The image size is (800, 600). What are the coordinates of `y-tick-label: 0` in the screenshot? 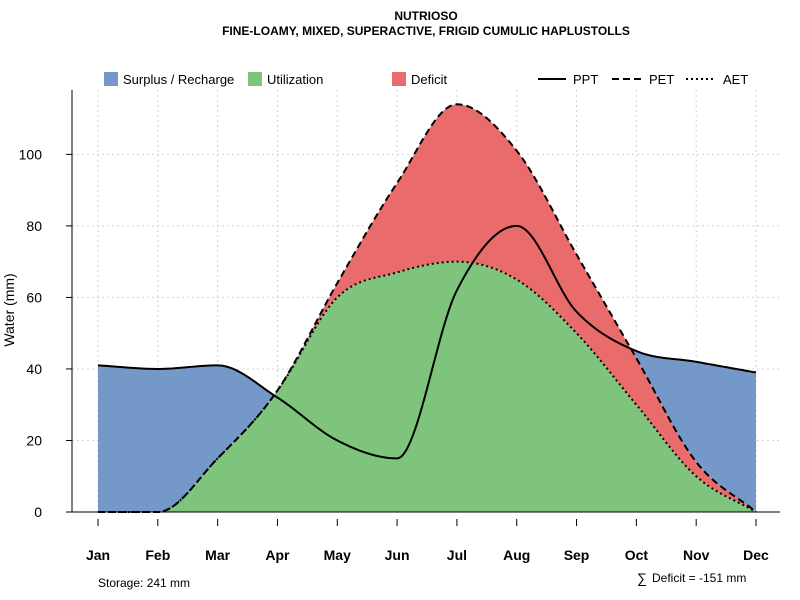 It's located at (38, 512).